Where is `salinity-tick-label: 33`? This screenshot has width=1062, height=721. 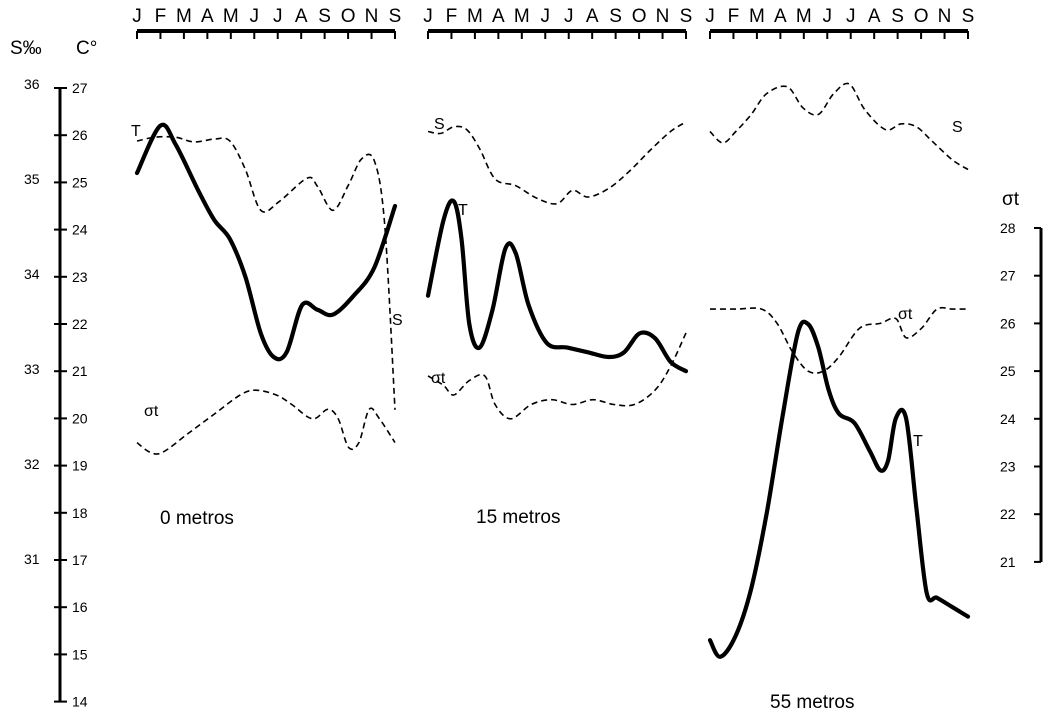 salinity-tick-label: 33 is located at coordinates (32, 369).